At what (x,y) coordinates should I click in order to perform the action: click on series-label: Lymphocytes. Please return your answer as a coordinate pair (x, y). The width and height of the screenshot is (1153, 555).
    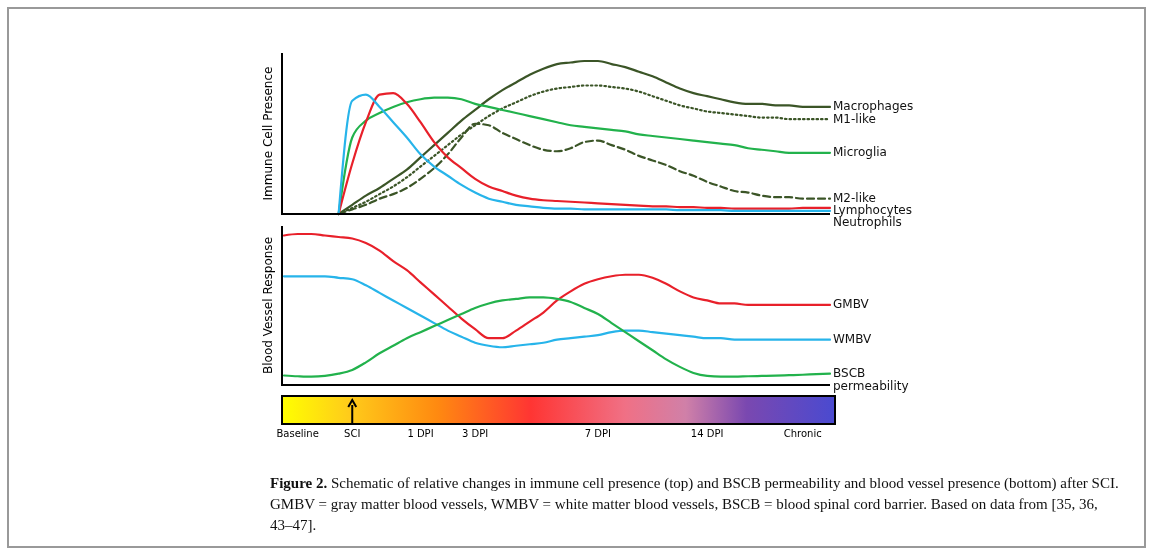
    Looking at the image, I should click on (872, 210).